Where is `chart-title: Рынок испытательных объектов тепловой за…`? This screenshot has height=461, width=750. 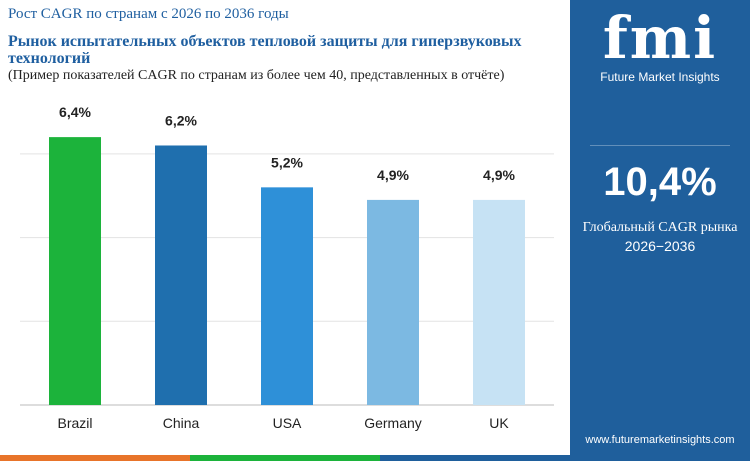
chart-title: Рынок испытательных объектов тепловой за… is located at coordinates (265, 50).